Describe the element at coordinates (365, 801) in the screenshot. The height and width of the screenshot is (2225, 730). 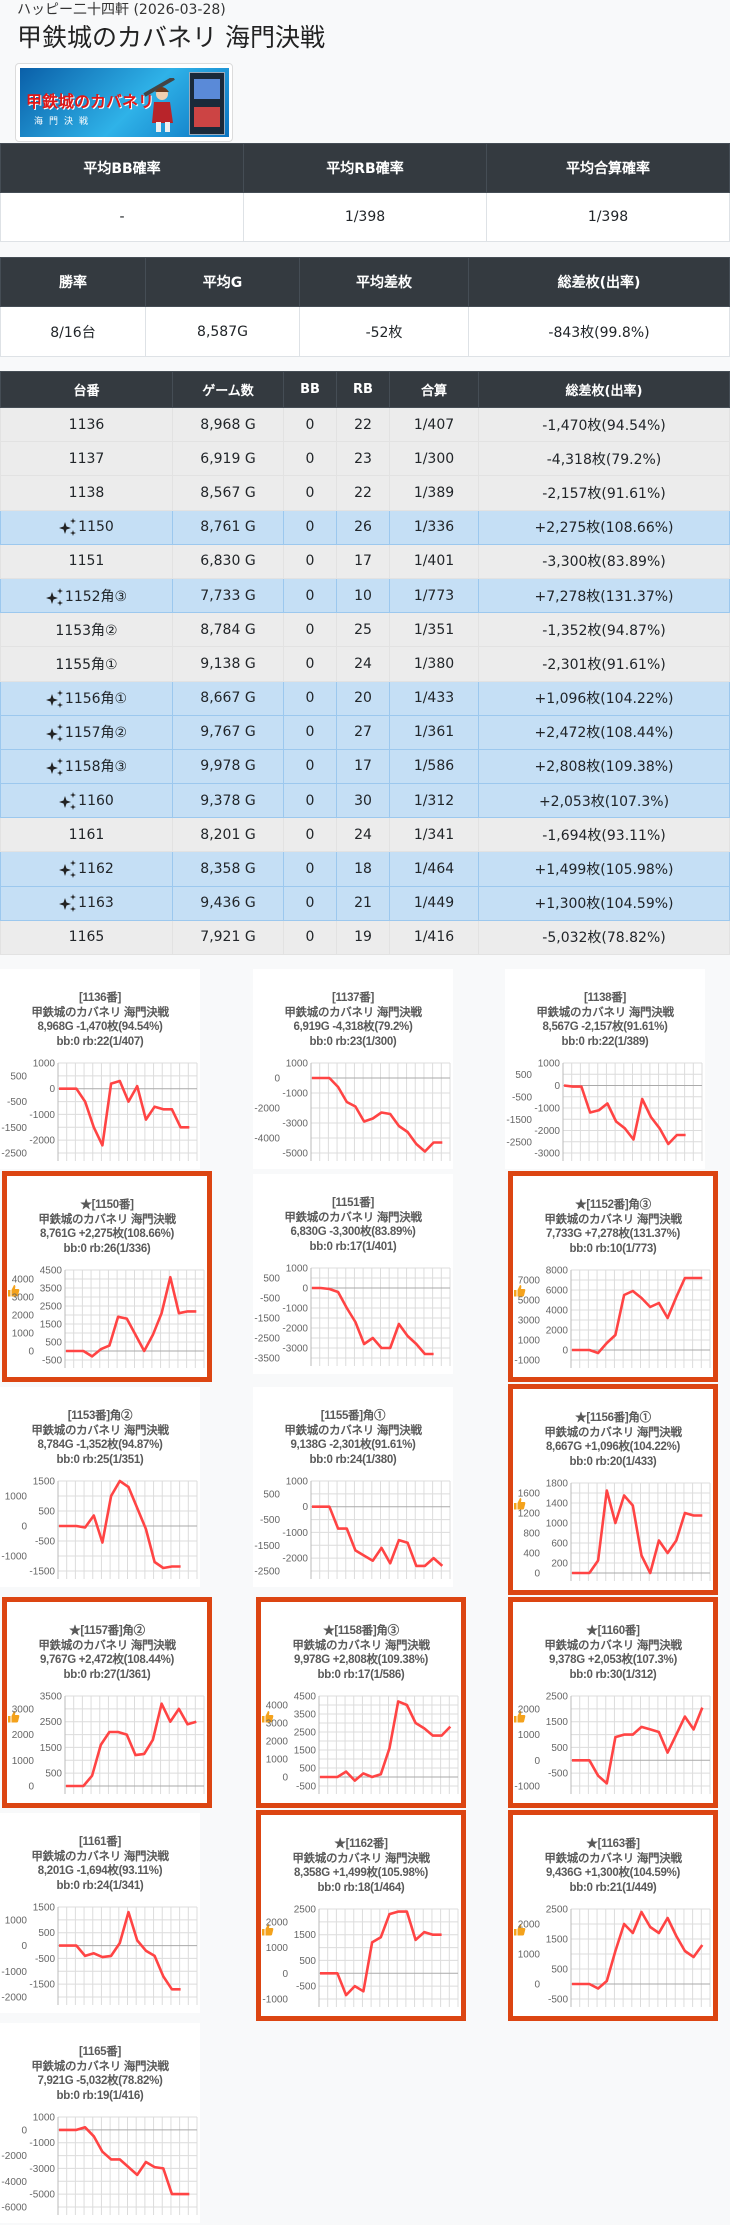
I see `table-row: 1160 9,378 G 0 30 1/312 +2,053枚(107.3%)` at that location.